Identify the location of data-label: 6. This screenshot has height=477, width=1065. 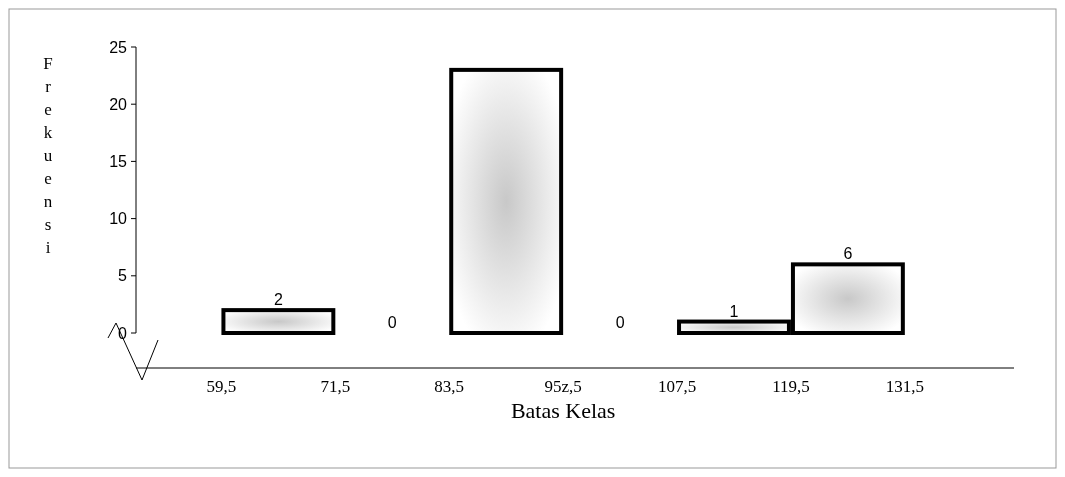
(848, 254).